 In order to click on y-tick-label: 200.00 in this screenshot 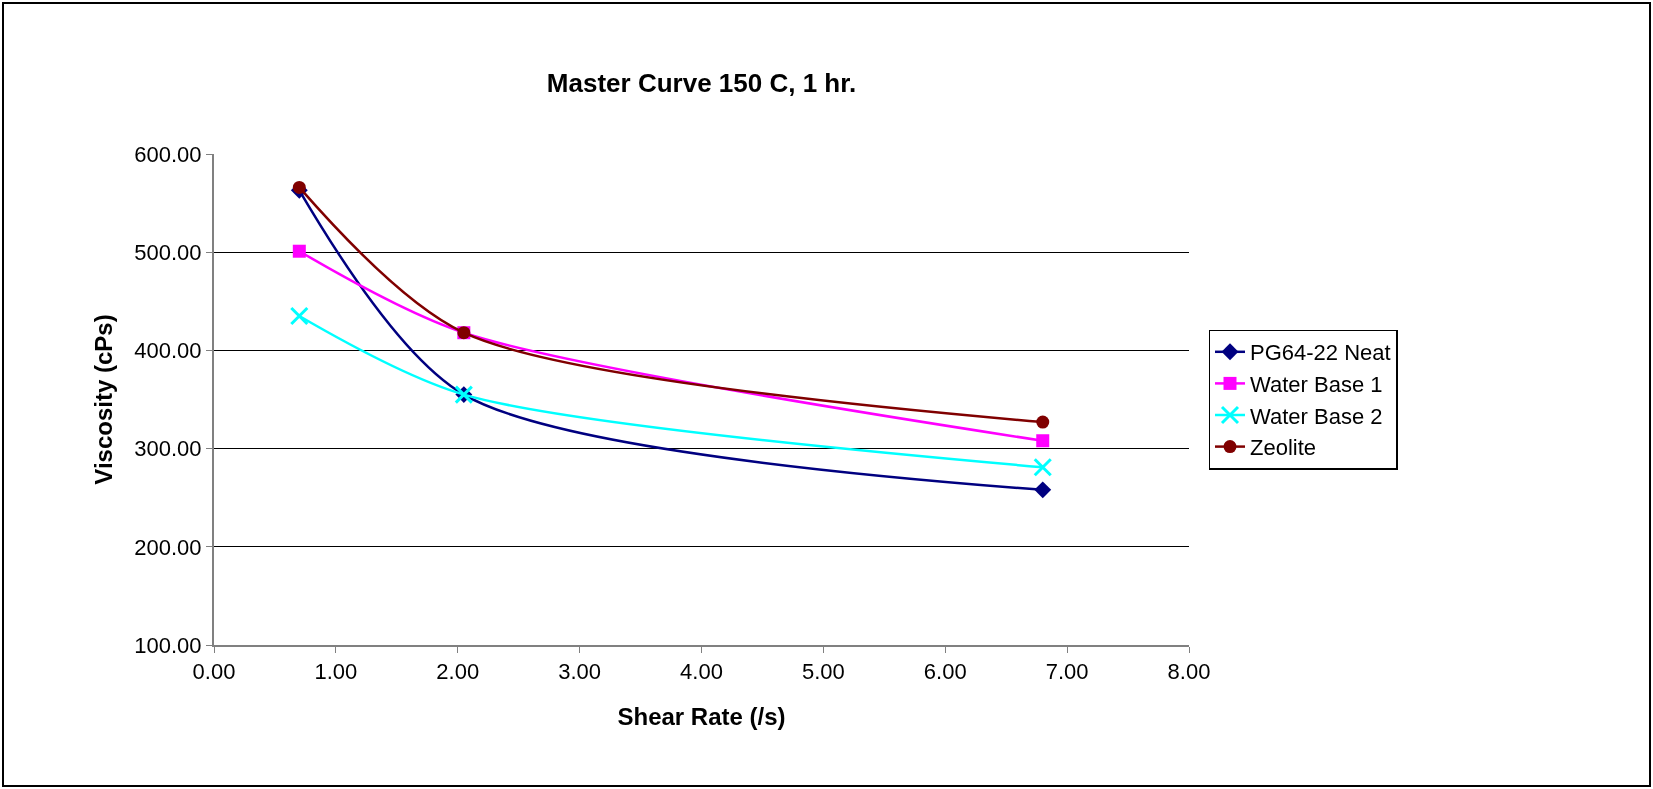, I will do `click(168, 547)`.